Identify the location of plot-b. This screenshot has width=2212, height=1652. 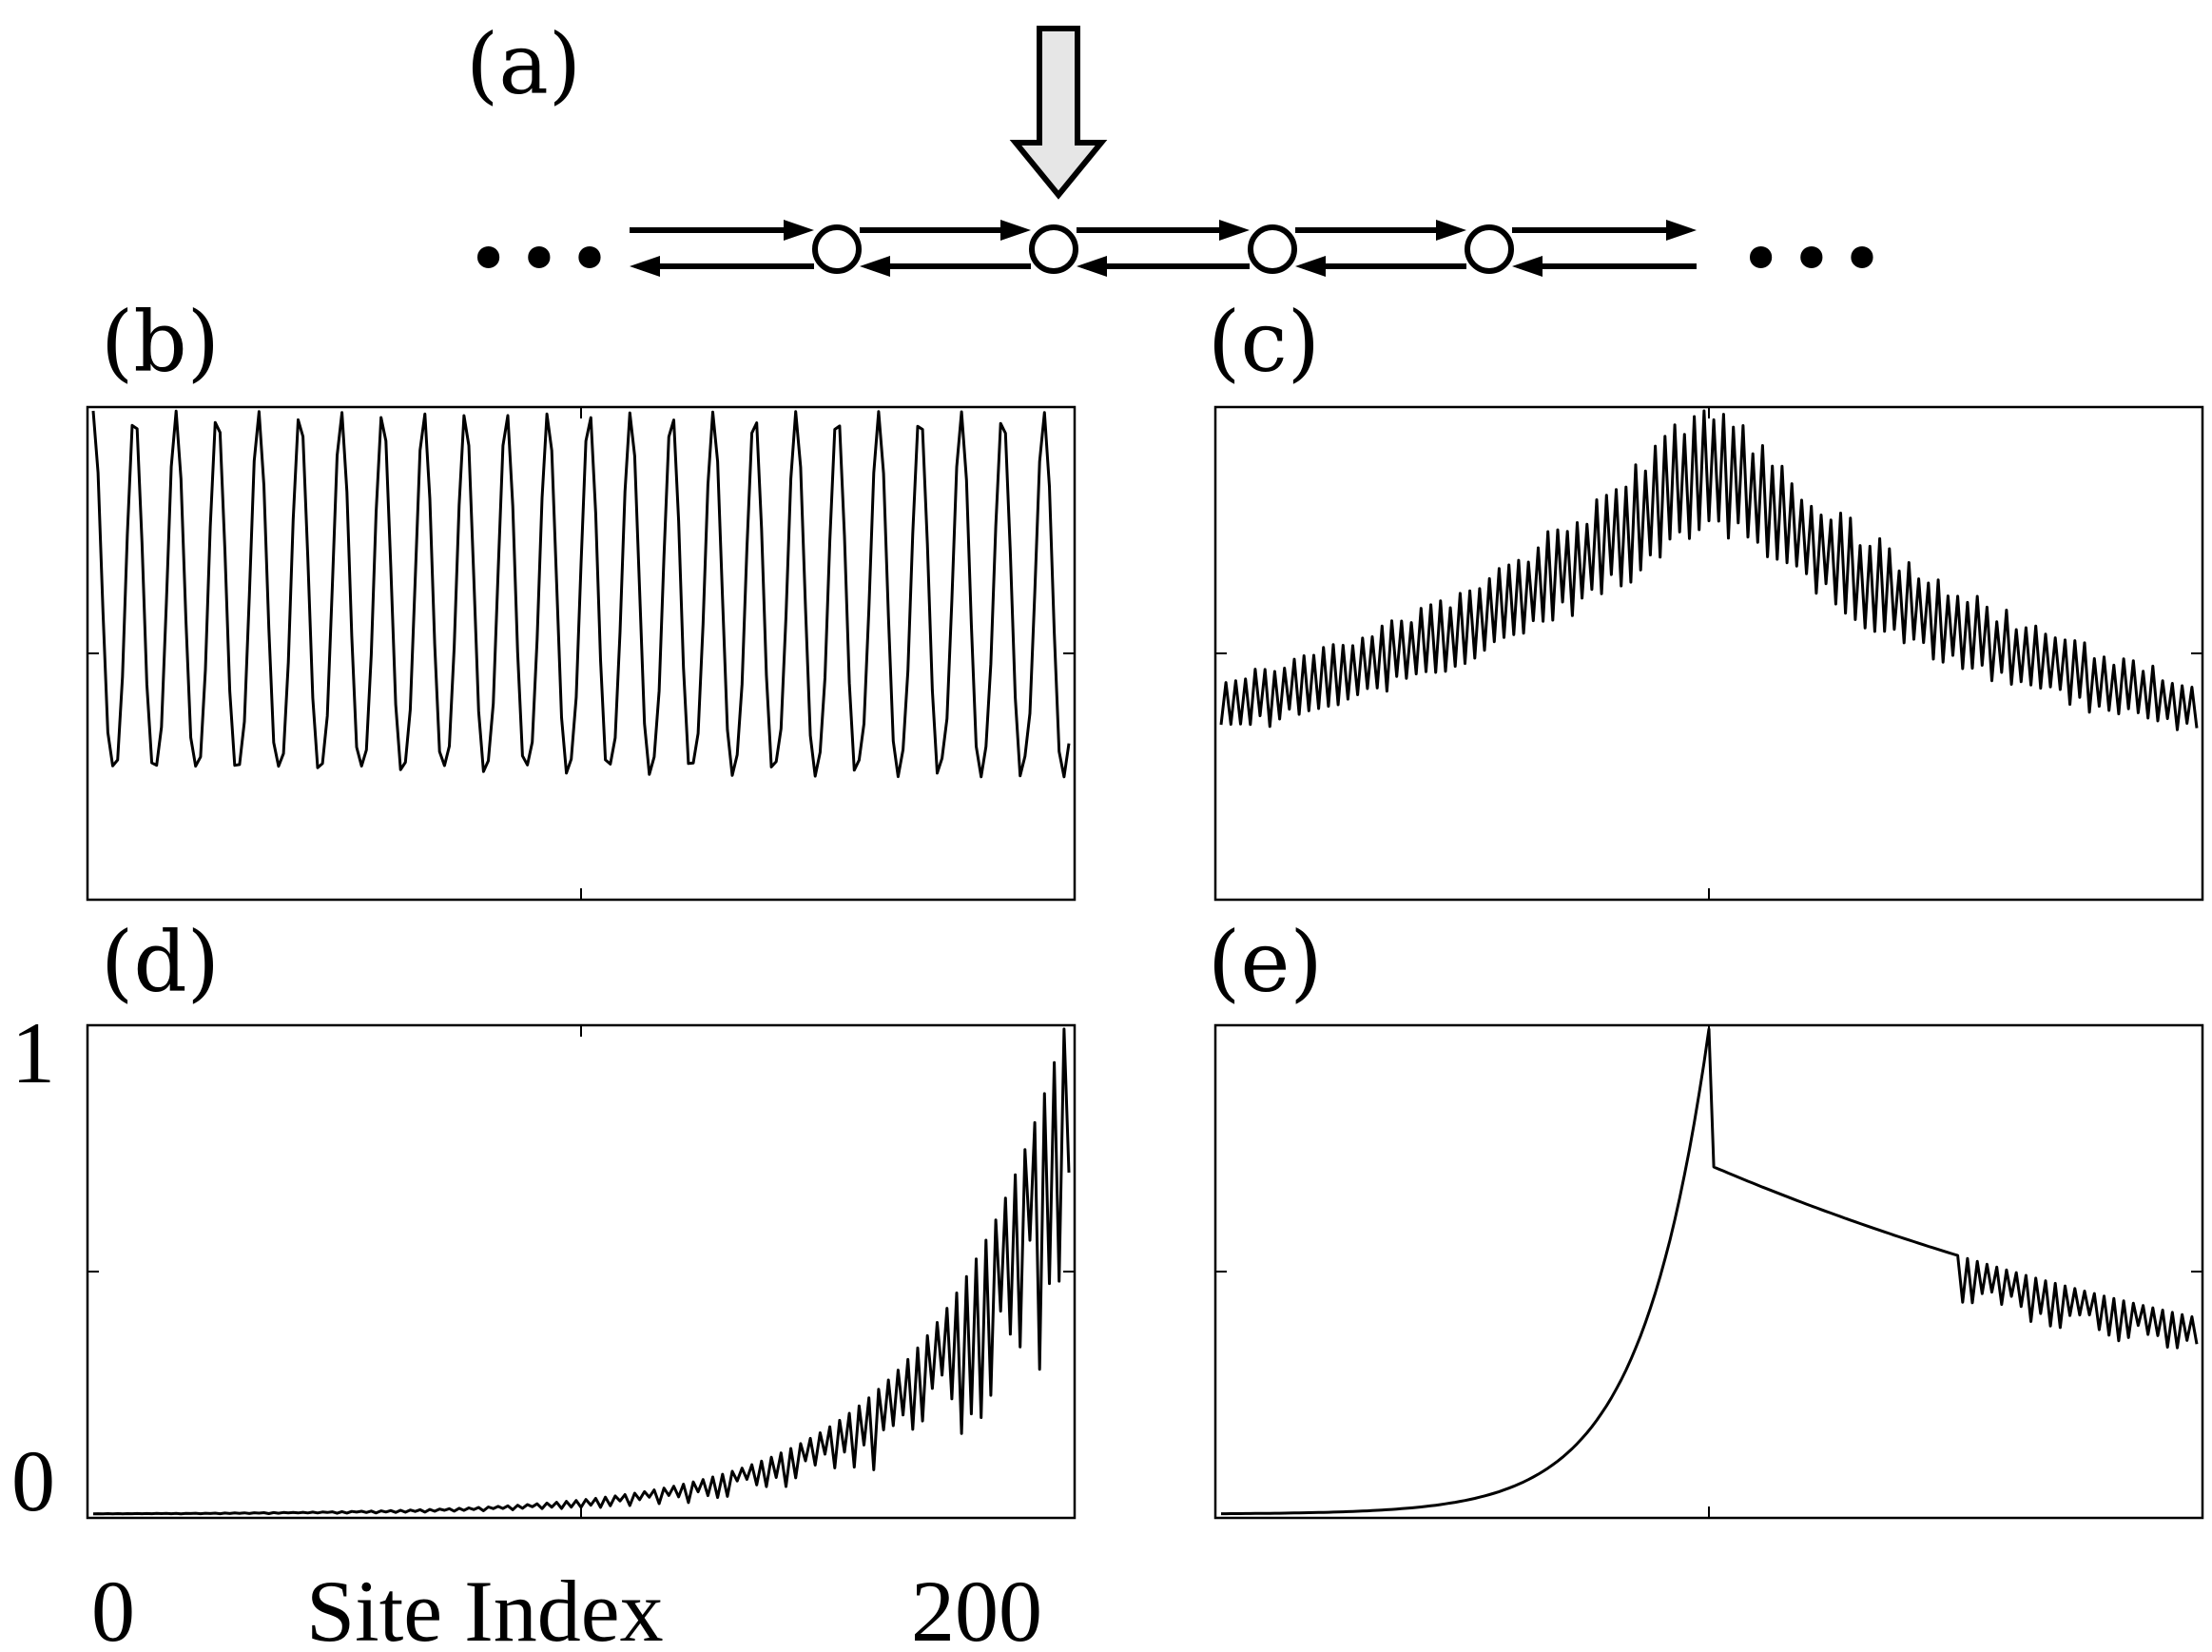
(581, 653).